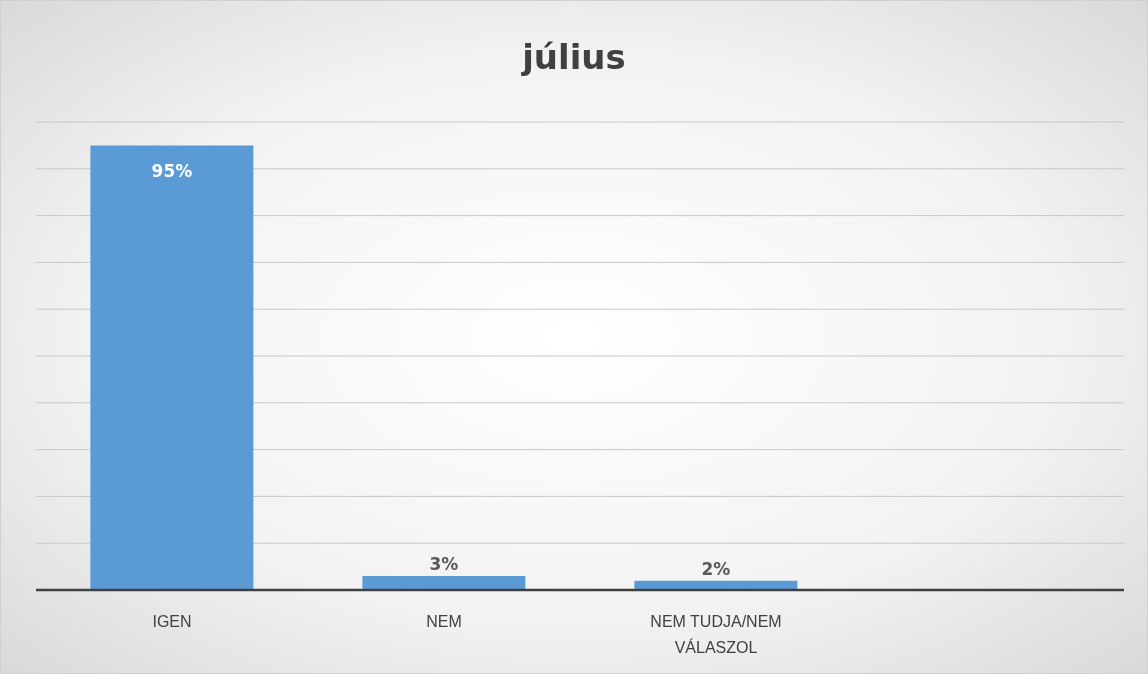 This screenshot has height=674, width=1148. I want to click on data-label: 95%, so click(172, 171).